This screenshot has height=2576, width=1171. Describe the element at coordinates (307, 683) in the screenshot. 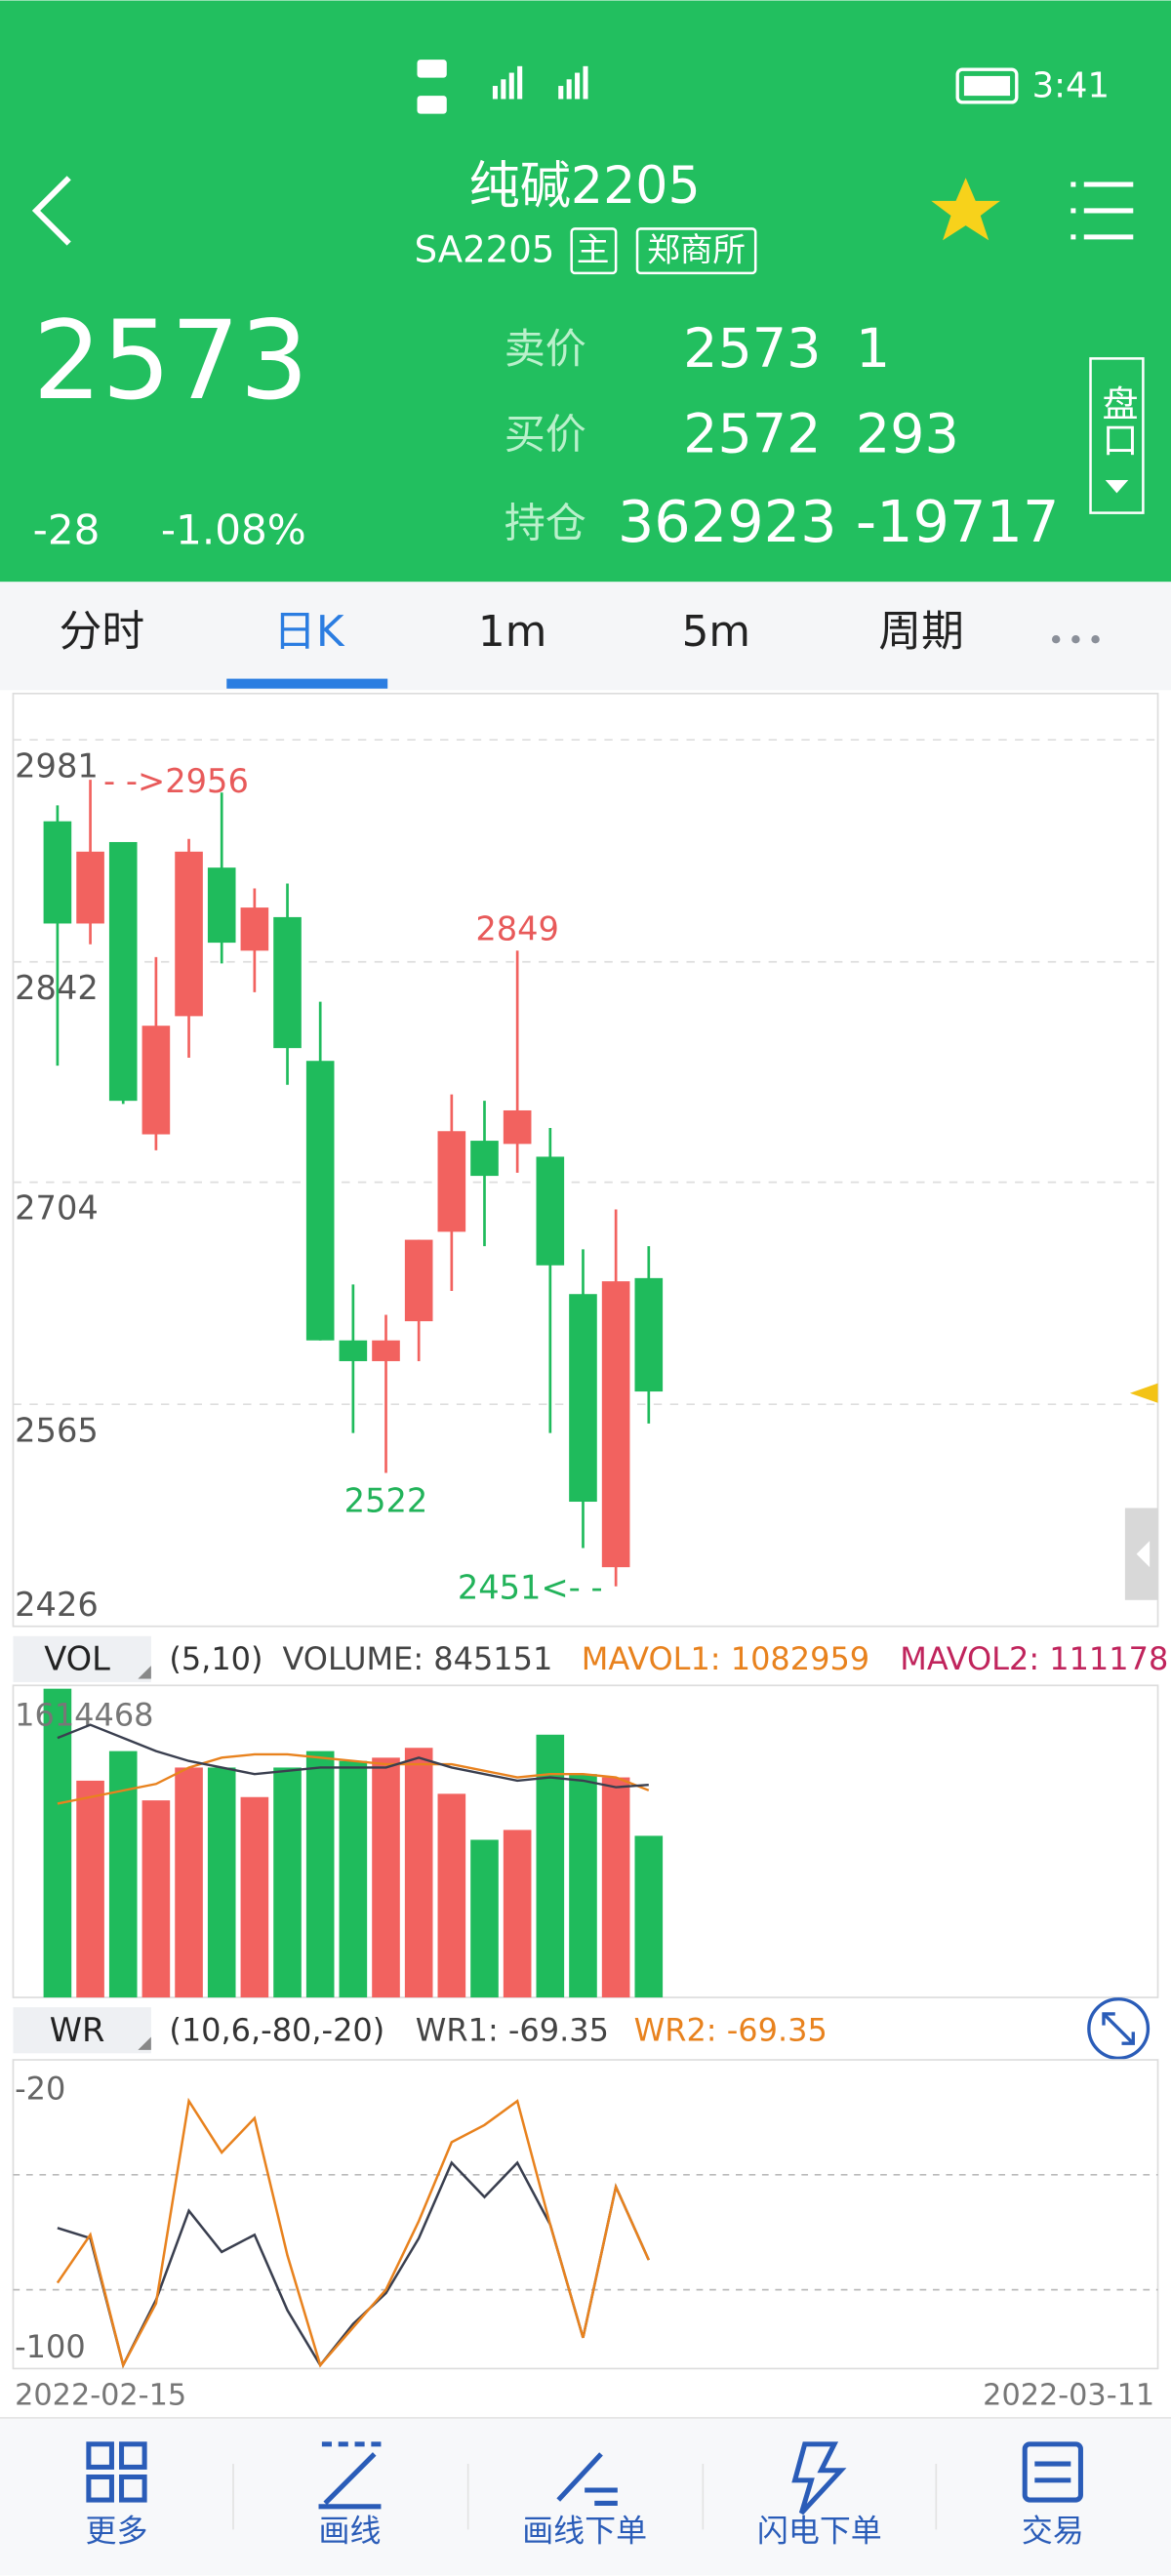

I see `tab-indicator` at that location.